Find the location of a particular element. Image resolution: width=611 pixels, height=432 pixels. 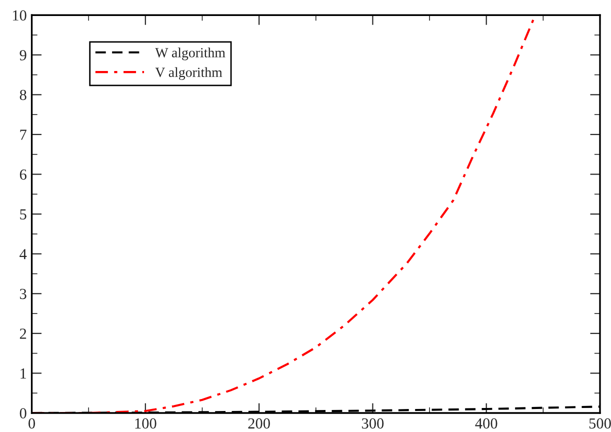

y-tick-label: 10 is located at coordinates (19, 15).